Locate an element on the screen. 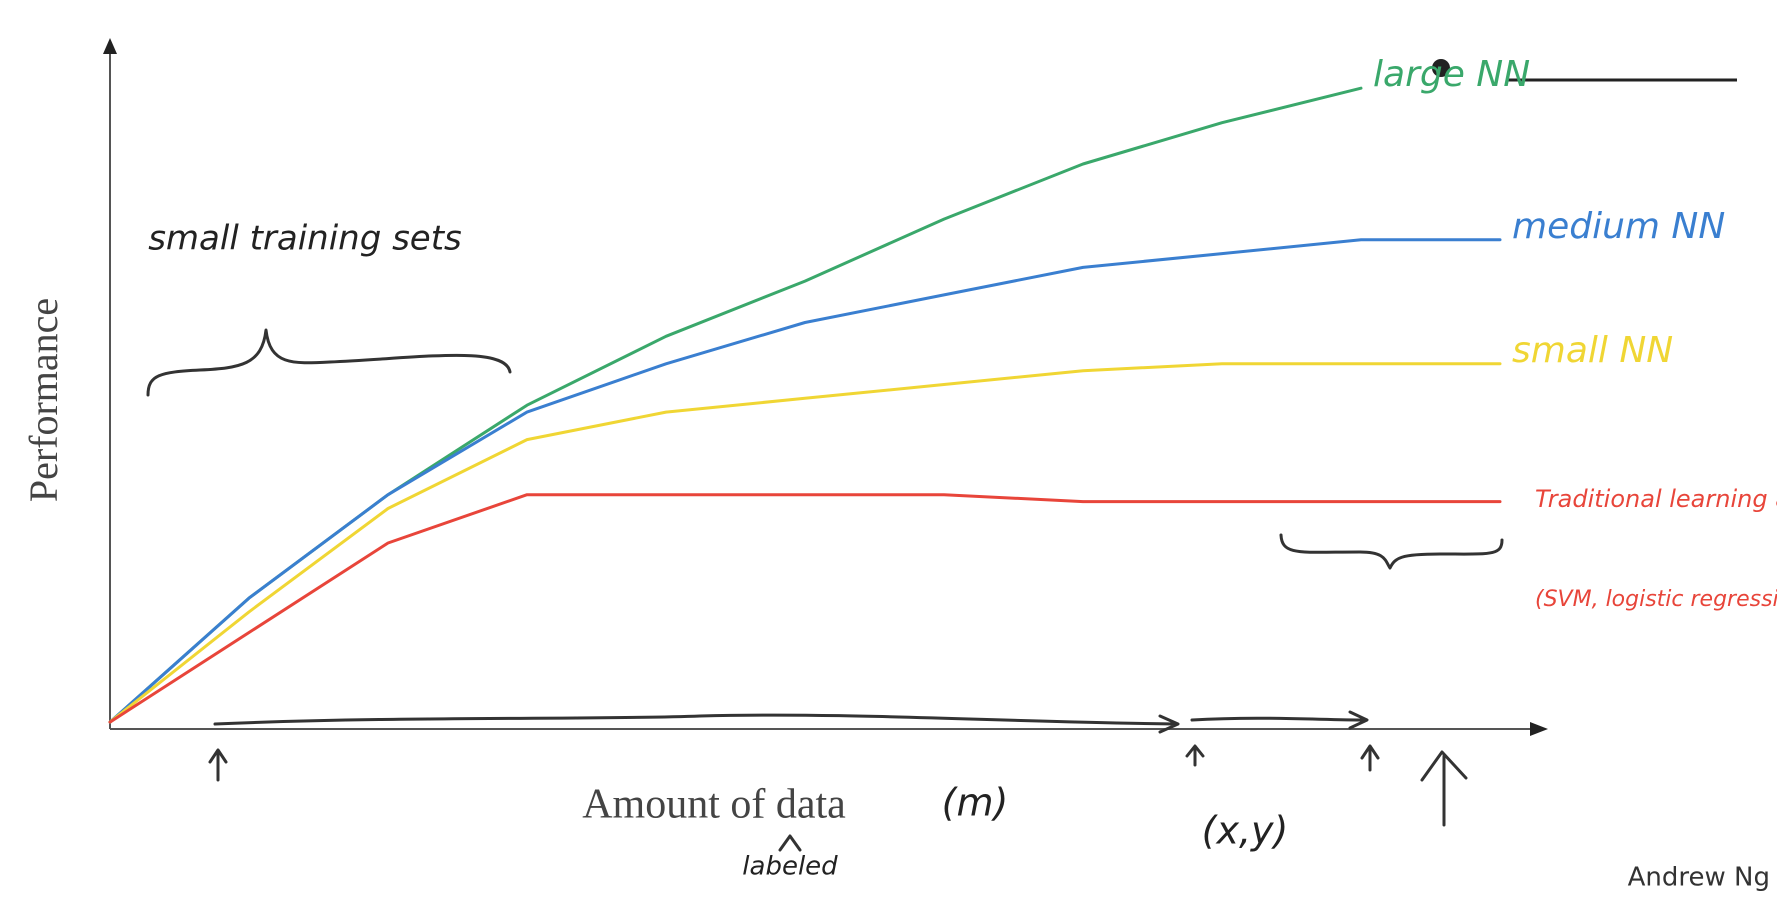 This screenshot has height=900, width=1777. caret is located at coordinates (790, 843).